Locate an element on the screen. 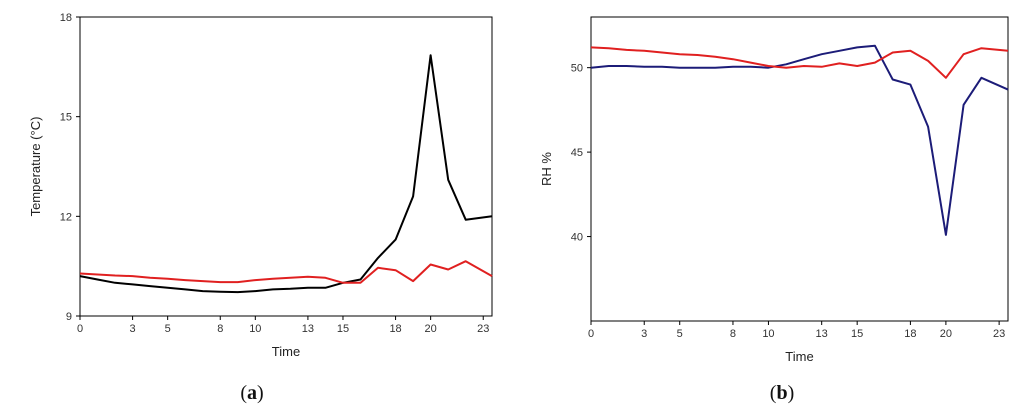 This screenshot has width=1024, height=414. panel-label-b: (b) is located at coordinates (782, 393).